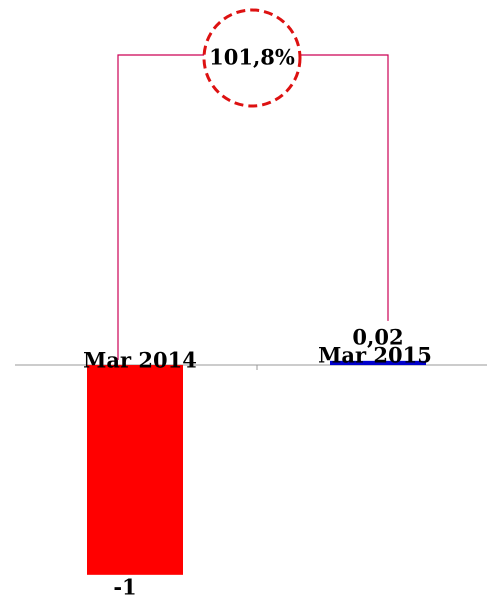 Image resolution: width=487 pixels, height=600 pixels. I want to click on x-tick-label: Mar 2015, so click(375, 355).